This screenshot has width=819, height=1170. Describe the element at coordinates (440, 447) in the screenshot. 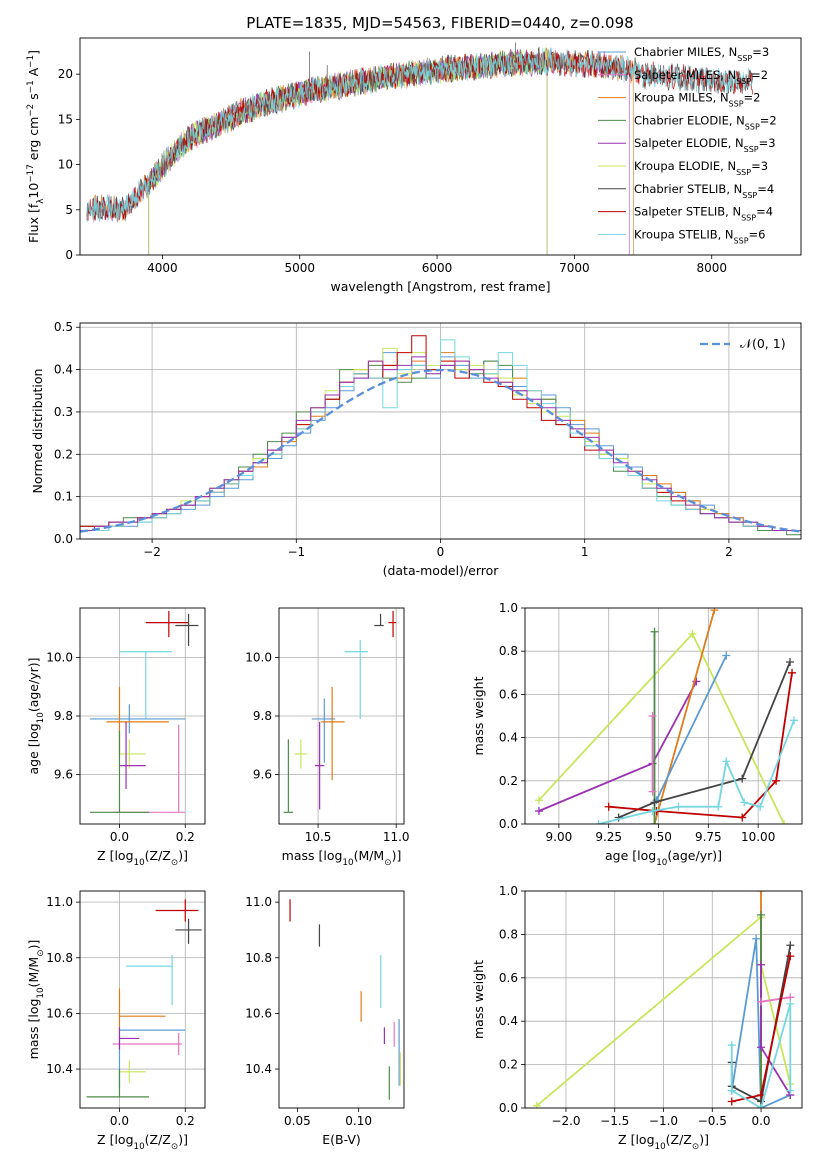

I see `histogram-series` at that location.